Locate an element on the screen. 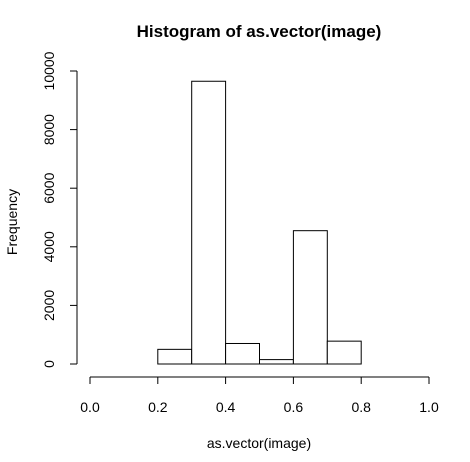 This screenshot has width=470, height=462. x-tick-label-5: 1.0 is located at coordinates (429, 407).